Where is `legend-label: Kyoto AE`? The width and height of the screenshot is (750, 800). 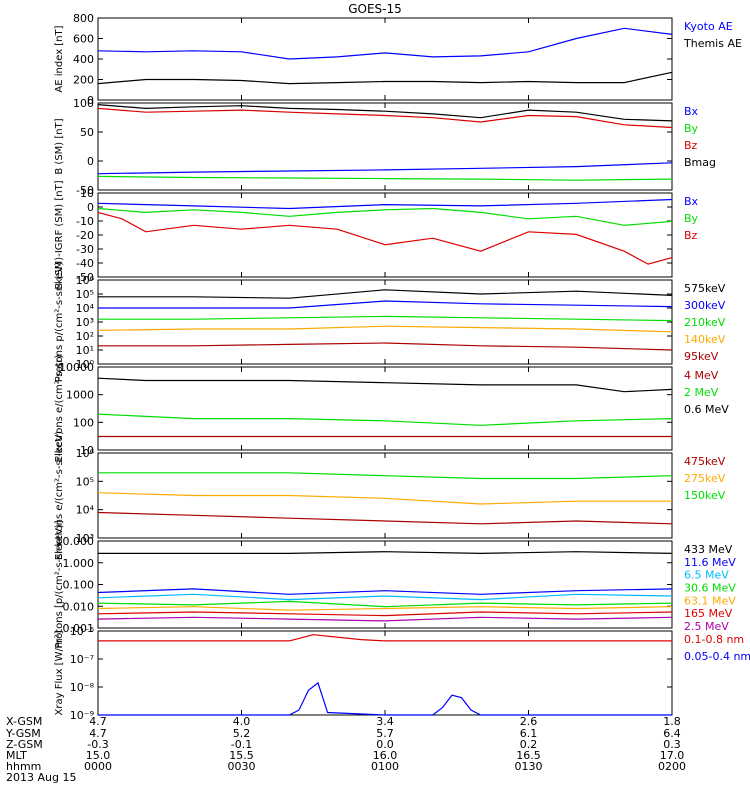
legend-label: Kyoto AE is located at coordinates (708, 26).